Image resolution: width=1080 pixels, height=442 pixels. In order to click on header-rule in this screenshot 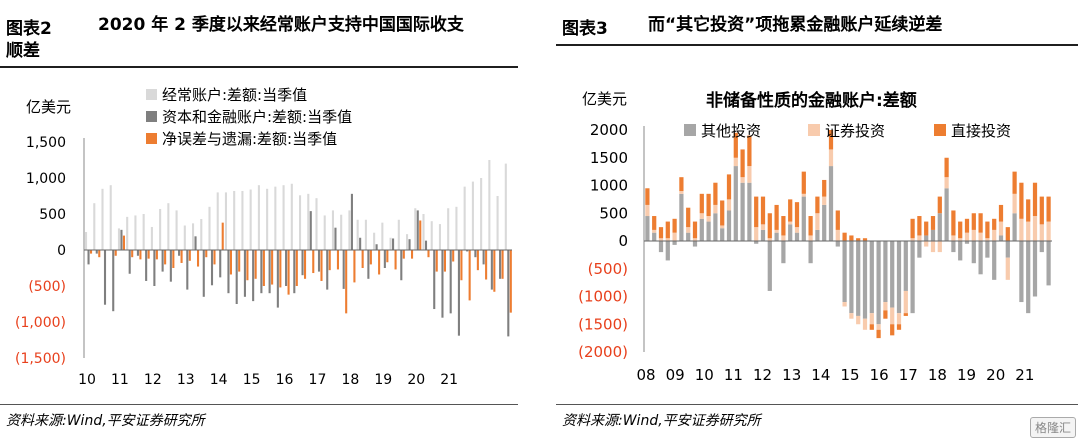, I will do `click(817, 45)`.